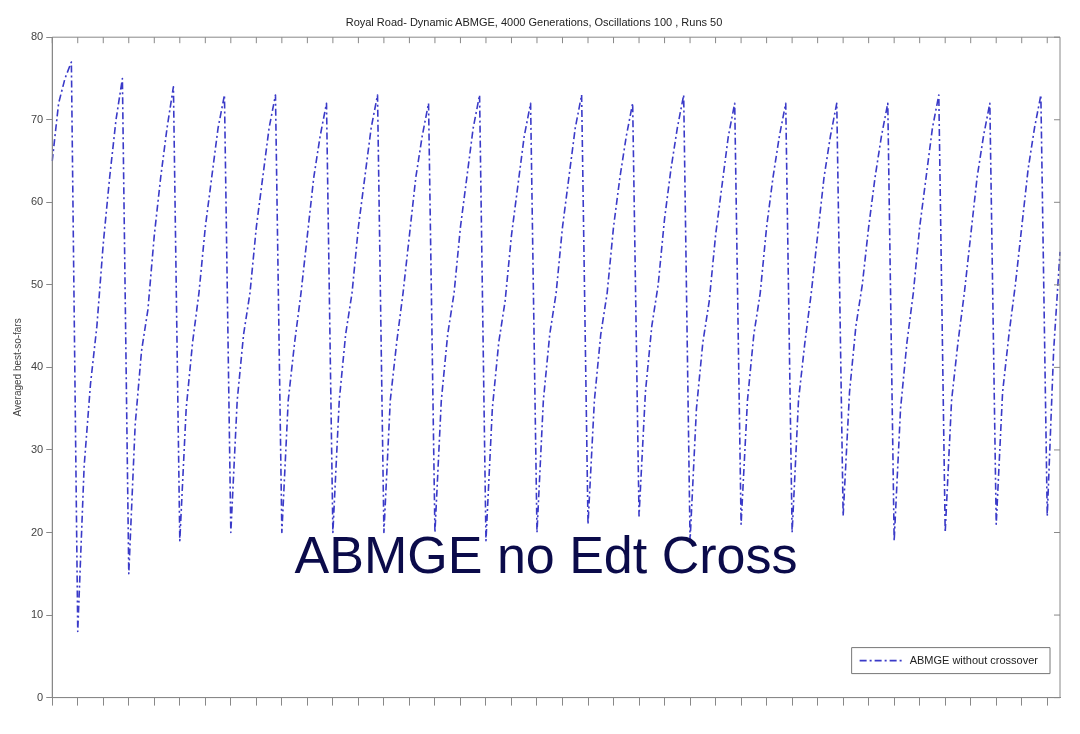  Describe the element at coordinates (546, 555) in the screenshot. I see `annotation: ABMGE no Edt Cross` at that location.